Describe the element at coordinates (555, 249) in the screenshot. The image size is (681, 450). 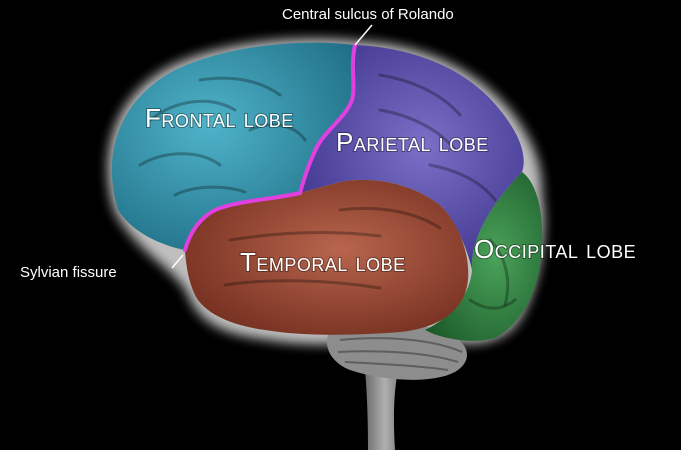
I see `occipital-lobe-label: Occipital lobe` at that location.